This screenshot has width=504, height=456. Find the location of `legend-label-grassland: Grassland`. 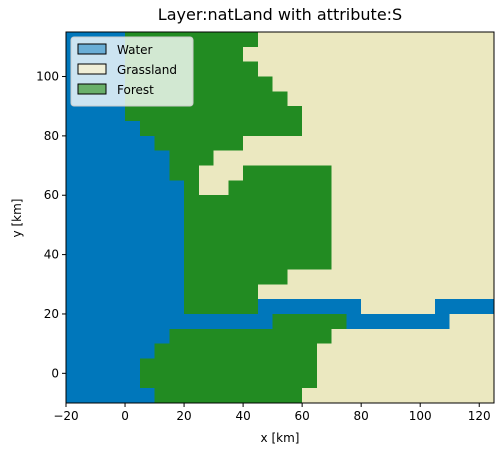

legend-label-grassland: Grassland is located at coordinates (147, 70).